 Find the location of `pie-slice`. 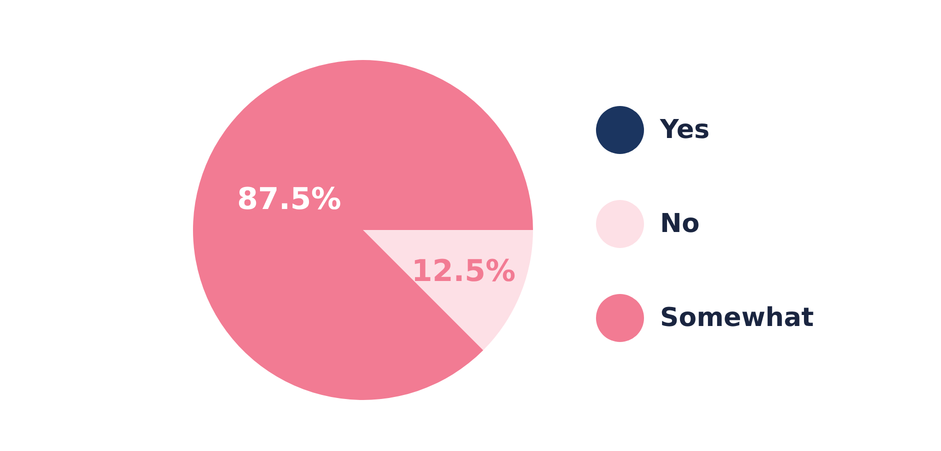

pie-slice is located at coordinates (448, 290).